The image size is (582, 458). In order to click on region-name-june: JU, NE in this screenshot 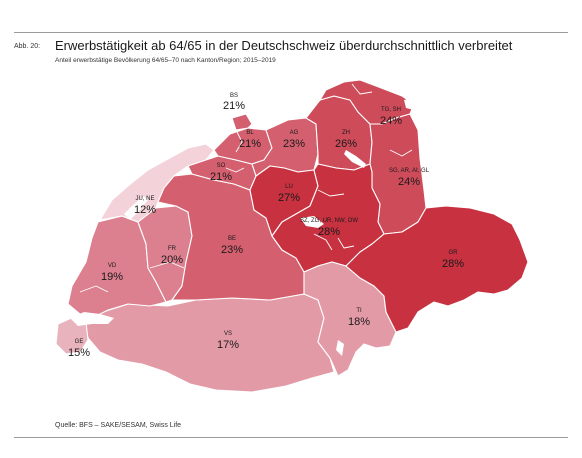, I will do `click(144, 199)`.